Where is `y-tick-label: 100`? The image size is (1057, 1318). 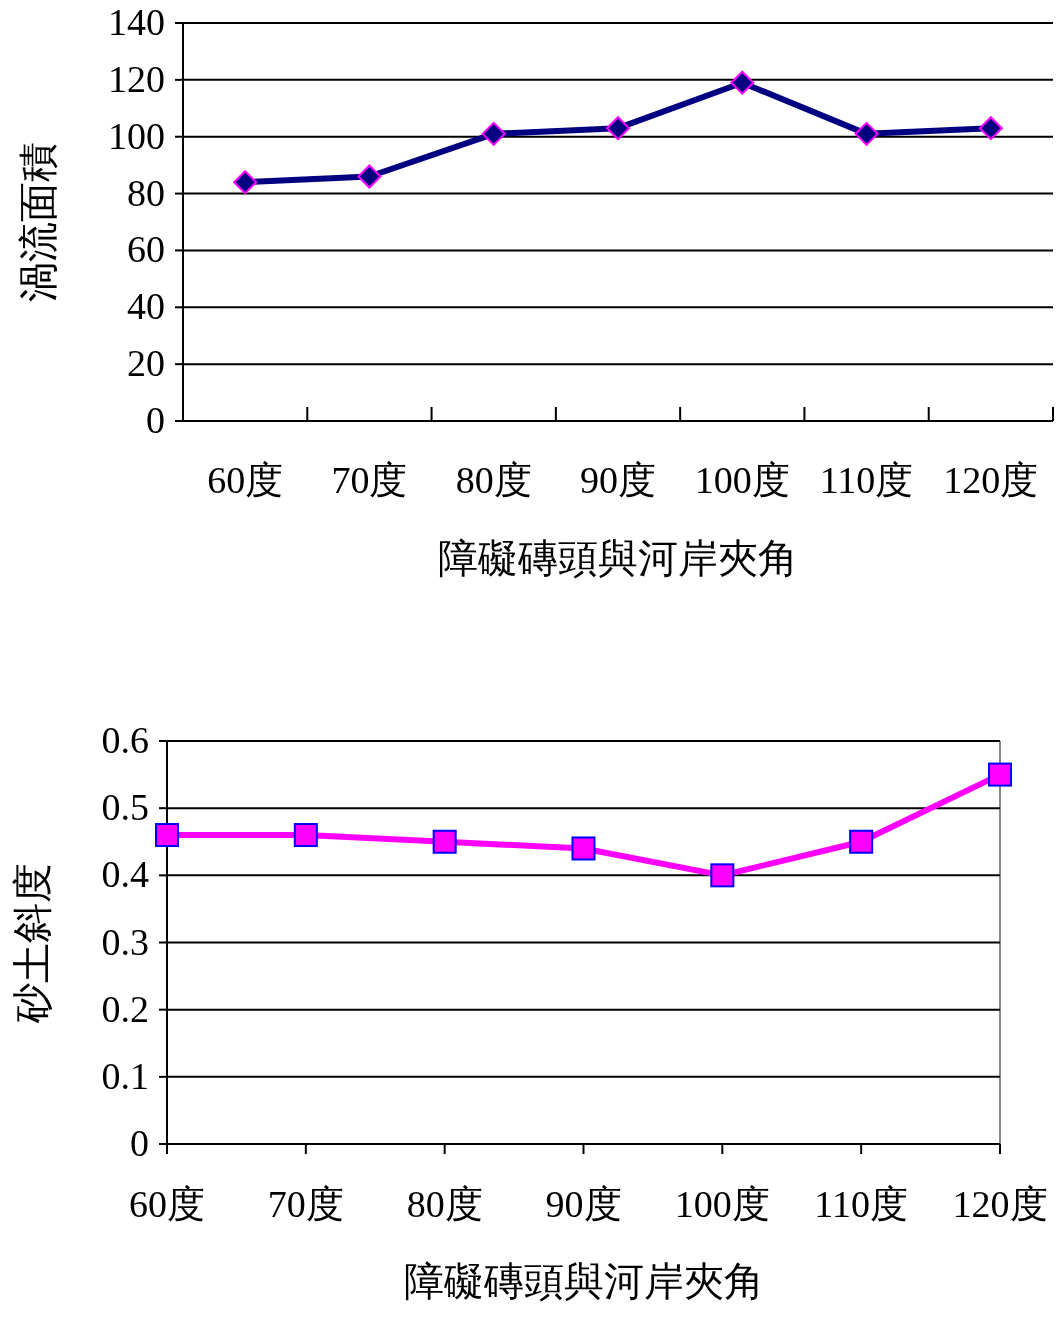
y-tick-label: 100 is located at coordinates (136, 135).